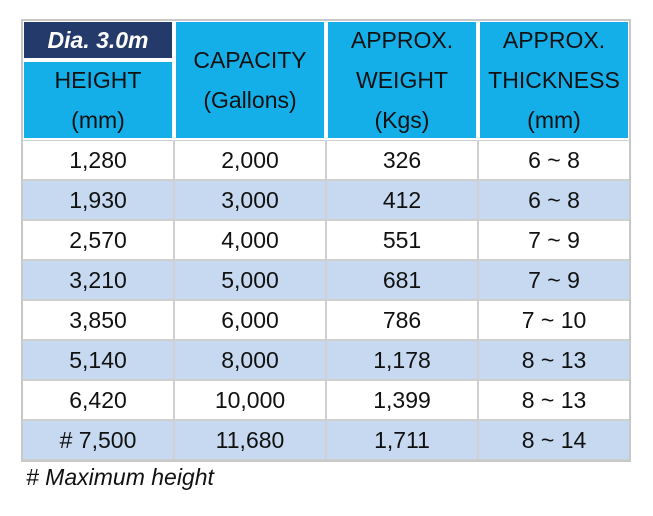  What do you see at coordinates (554, 320) in the screenshot?
I see `table-cell: 7 ~ 10` at bounding box center [554, 320].